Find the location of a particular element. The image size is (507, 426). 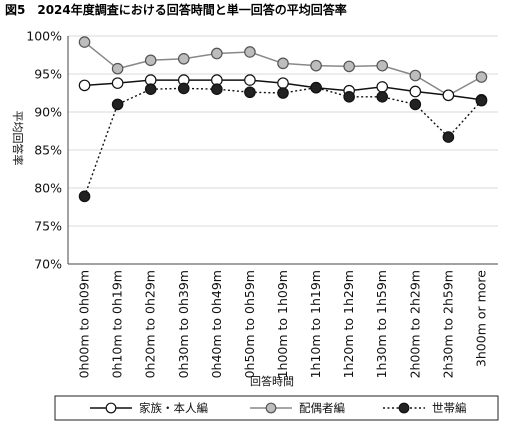

x-tick-label: 1h00m to 1h09m is located at coordinates (282, 324).